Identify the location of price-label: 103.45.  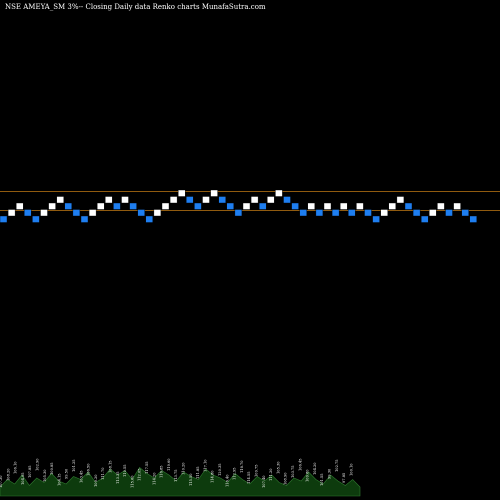
(81, 476).